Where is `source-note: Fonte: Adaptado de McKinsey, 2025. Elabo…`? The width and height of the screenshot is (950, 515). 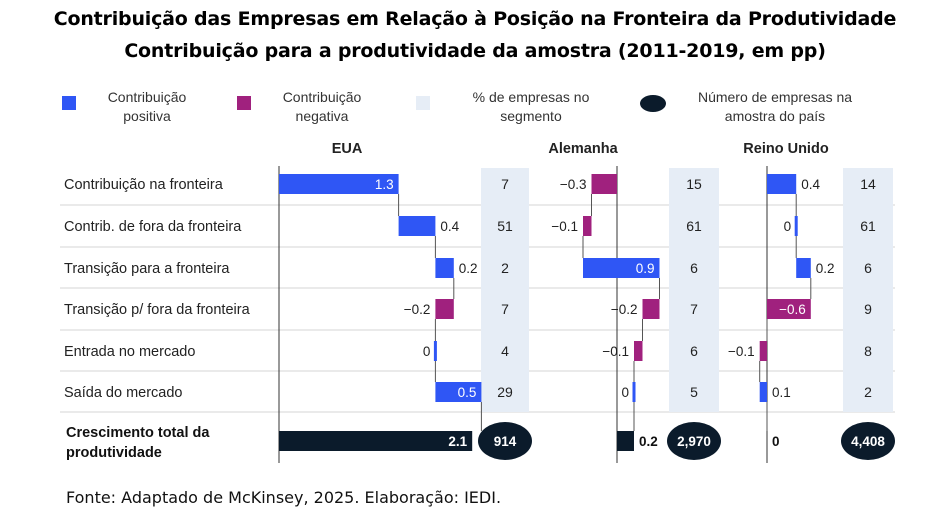 source-note: Fonte: Adaptado de McKinsey, 2025. Elabo… is located at coordinates (284, 497).